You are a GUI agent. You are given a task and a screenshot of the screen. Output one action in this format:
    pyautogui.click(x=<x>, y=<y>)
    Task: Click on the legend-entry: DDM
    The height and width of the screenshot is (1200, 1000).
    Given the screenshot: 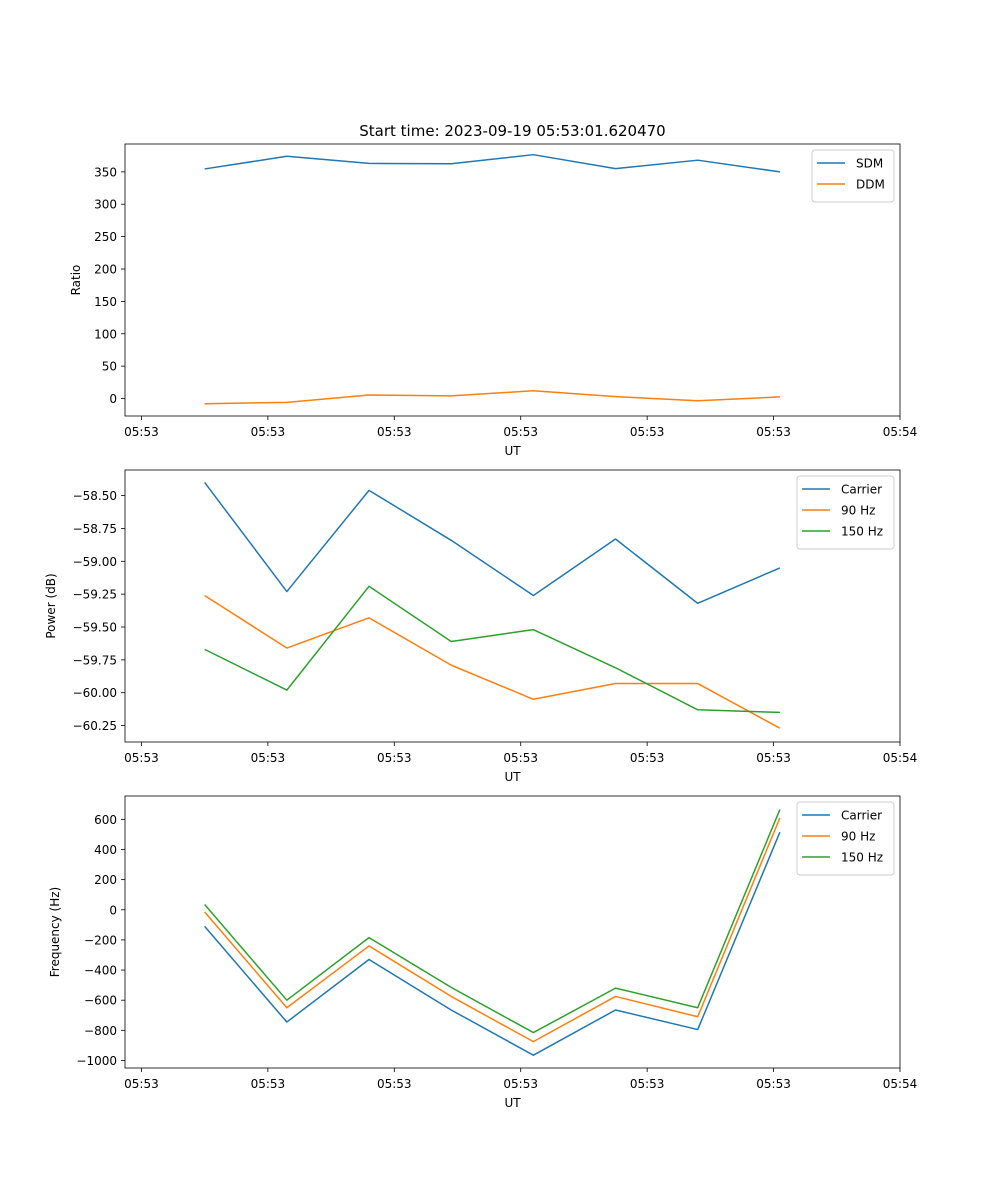 What is the action you would take?
    pyautogui.click(x=870, y=185)
    